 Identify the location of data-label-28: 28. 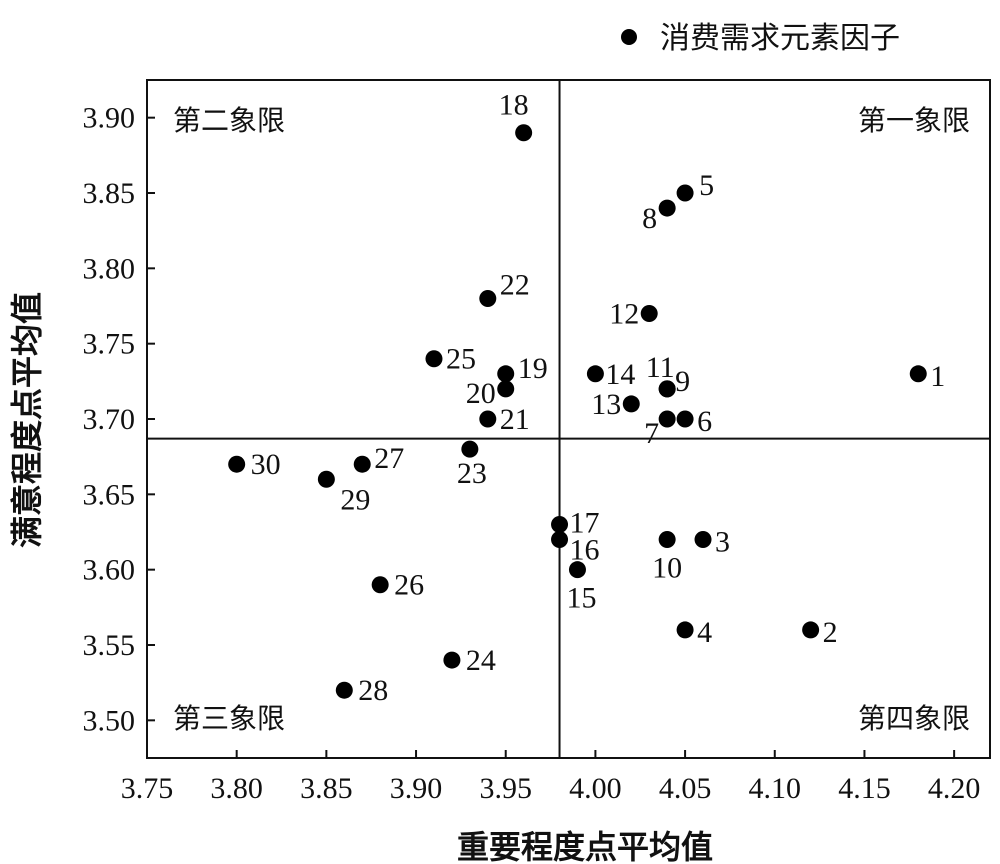
(373, 690).